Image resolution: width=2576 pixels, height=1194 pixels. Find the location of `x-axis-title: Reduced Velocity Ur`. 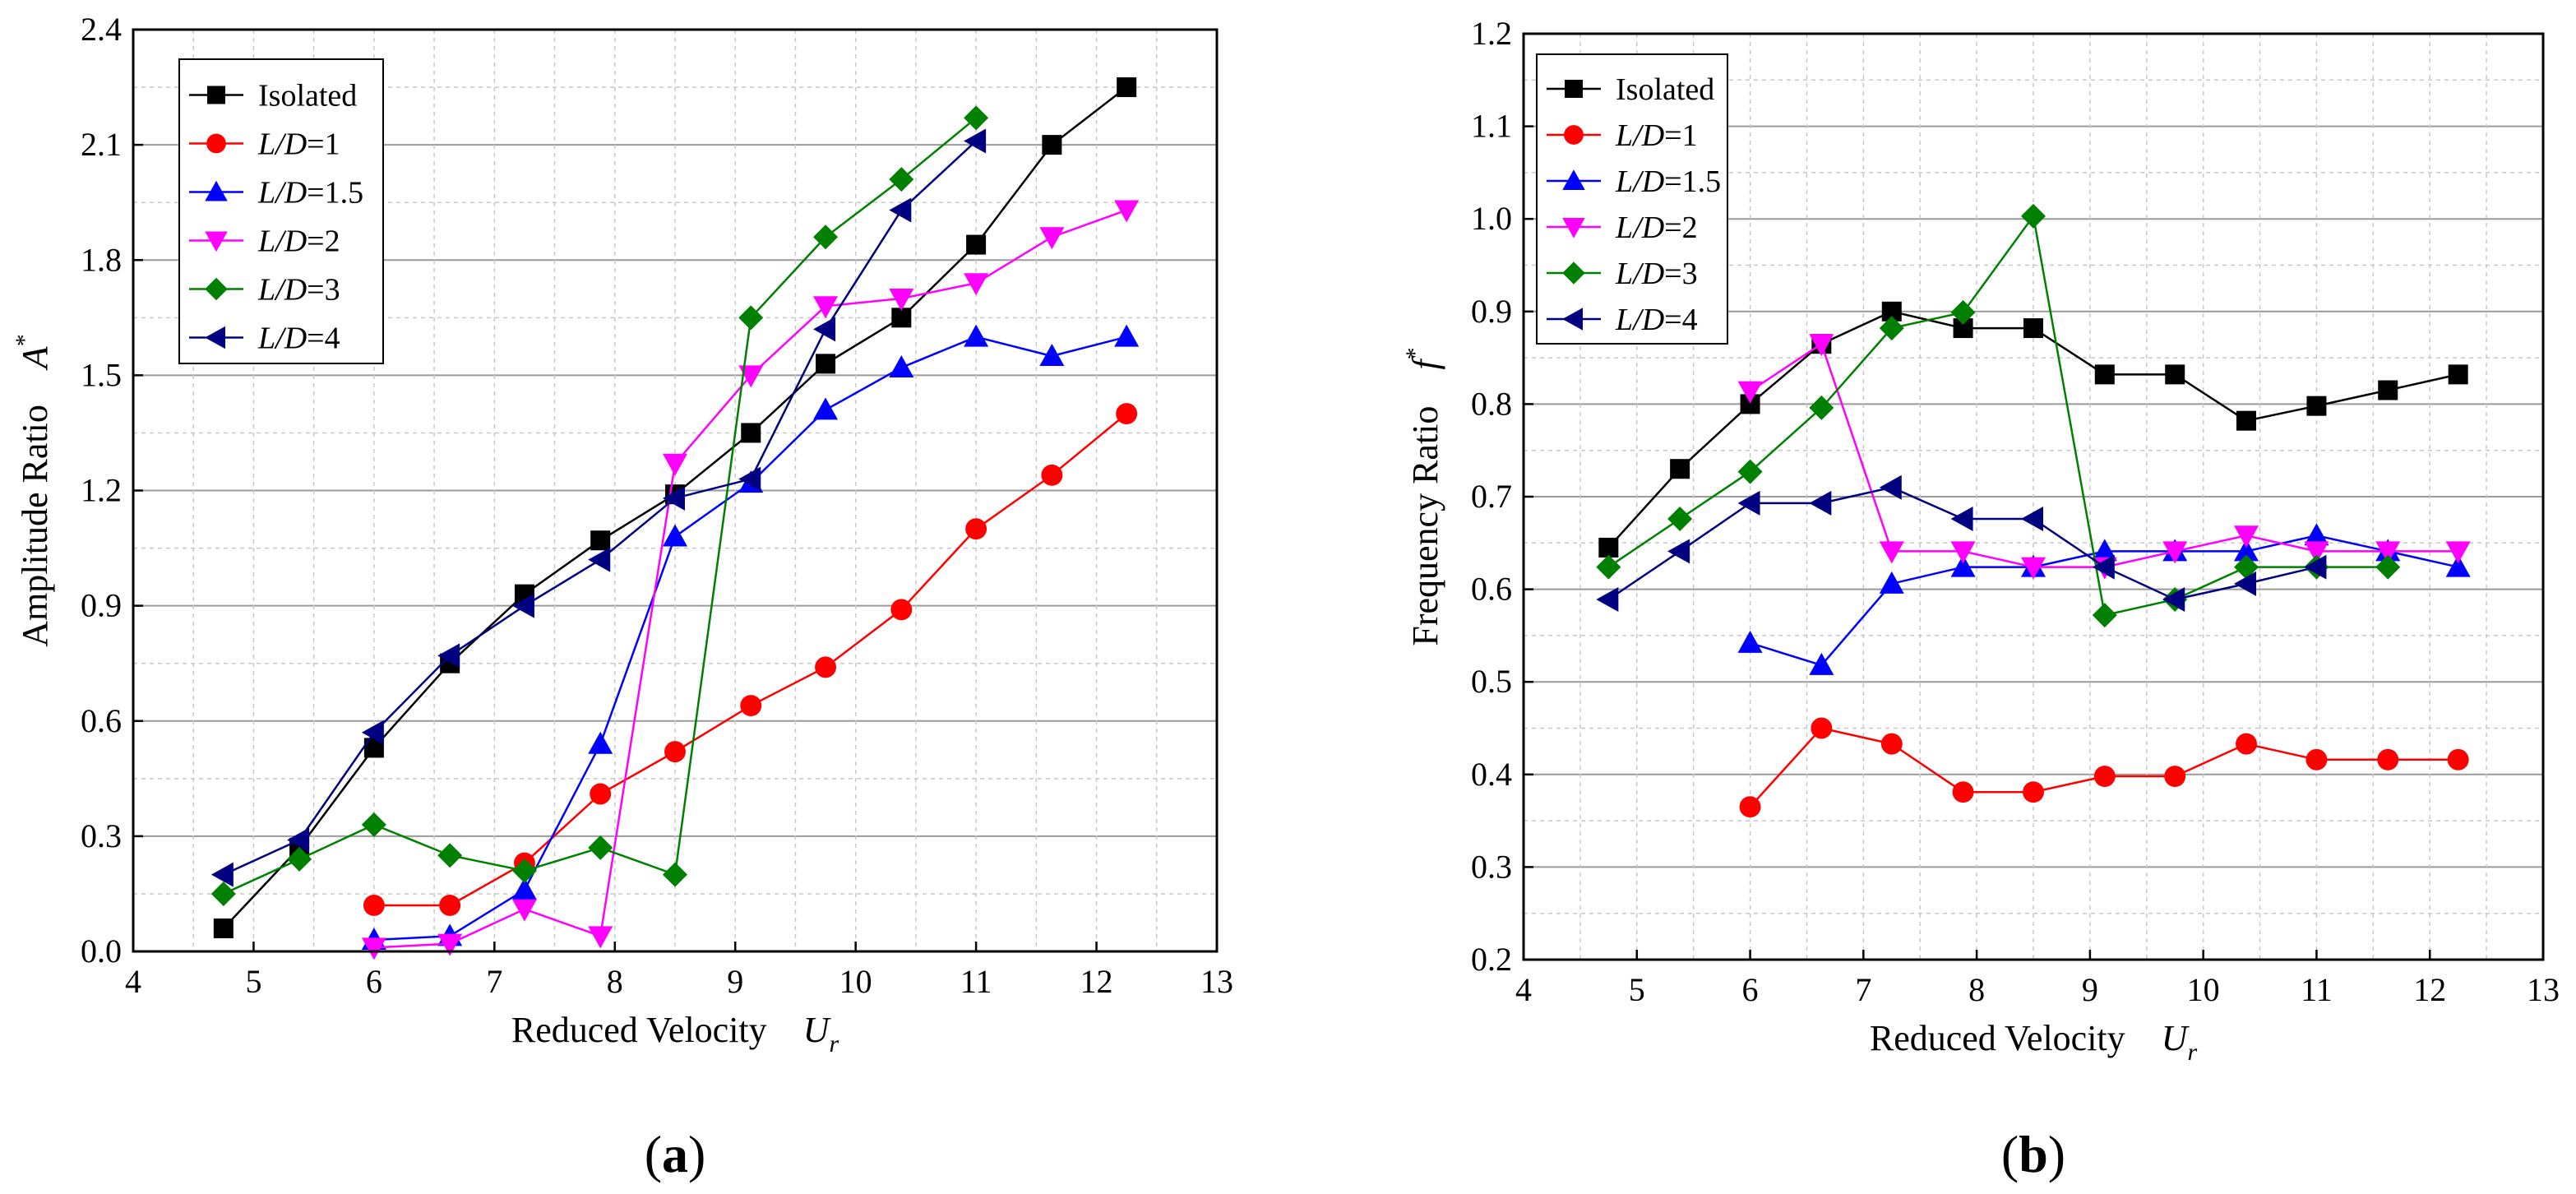

x-axis-title: Reduced Velocity Ur is located at coordinates (675, 1033).